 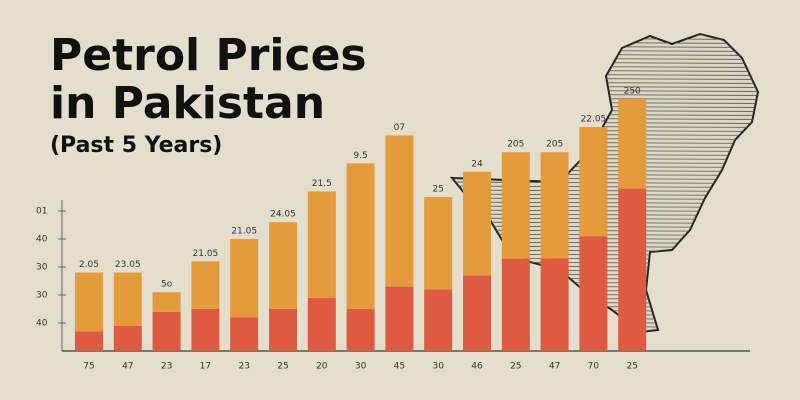 I want to click on chart-title-line2: in Pakistan, so click(x=187, y=103).